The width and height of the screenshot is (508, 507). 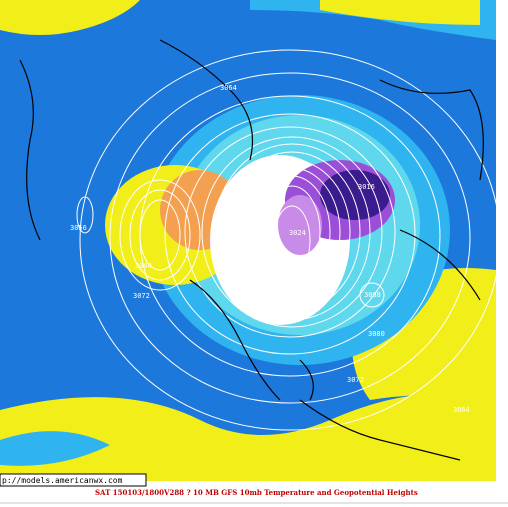 What do you see at coordinates (62, 480) in the screenshot?
I see `source-url: p://models.americanwx.com` at bounding box center [62, 480].